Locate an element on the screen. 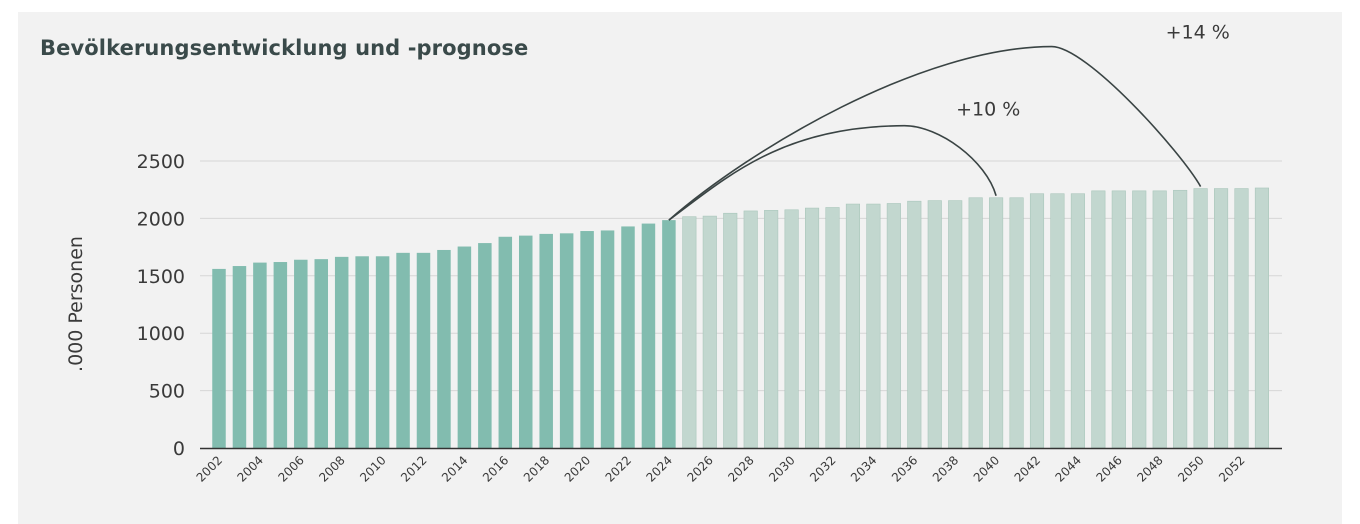 This screenshot has height=524, width=1360. x-tick-label: 2024 is located at coordinates (659, 468).